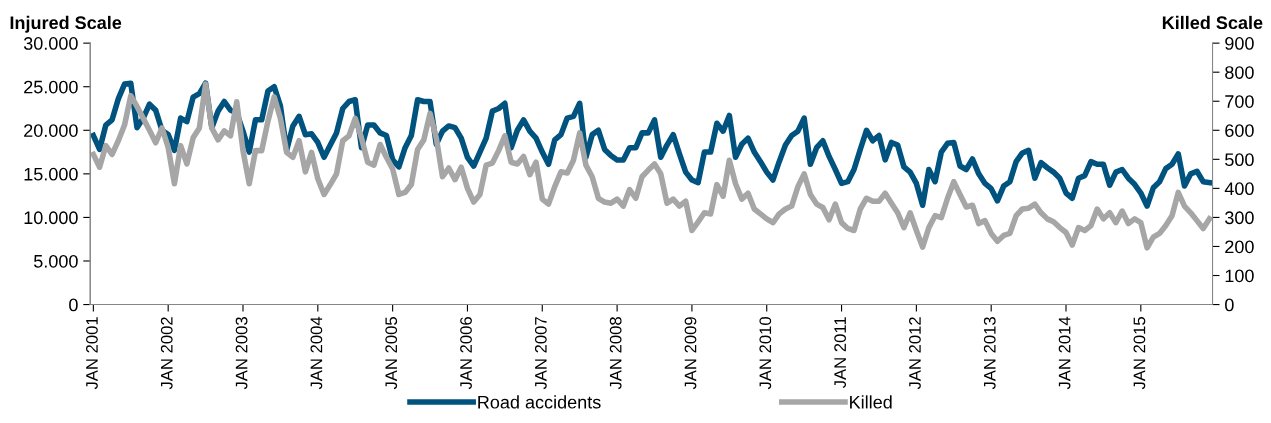  What do you see at coordinates (1239, 218) in the screenshot?
I see `y2-tick-label: 300` at bounding box center [1239, 218].